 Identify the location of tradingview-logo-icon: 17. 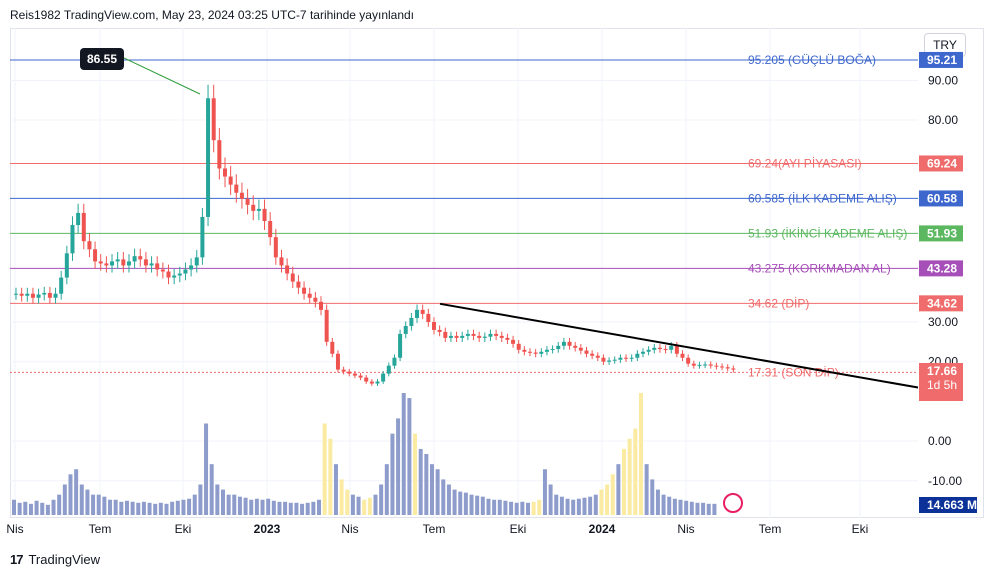
(17, 559).